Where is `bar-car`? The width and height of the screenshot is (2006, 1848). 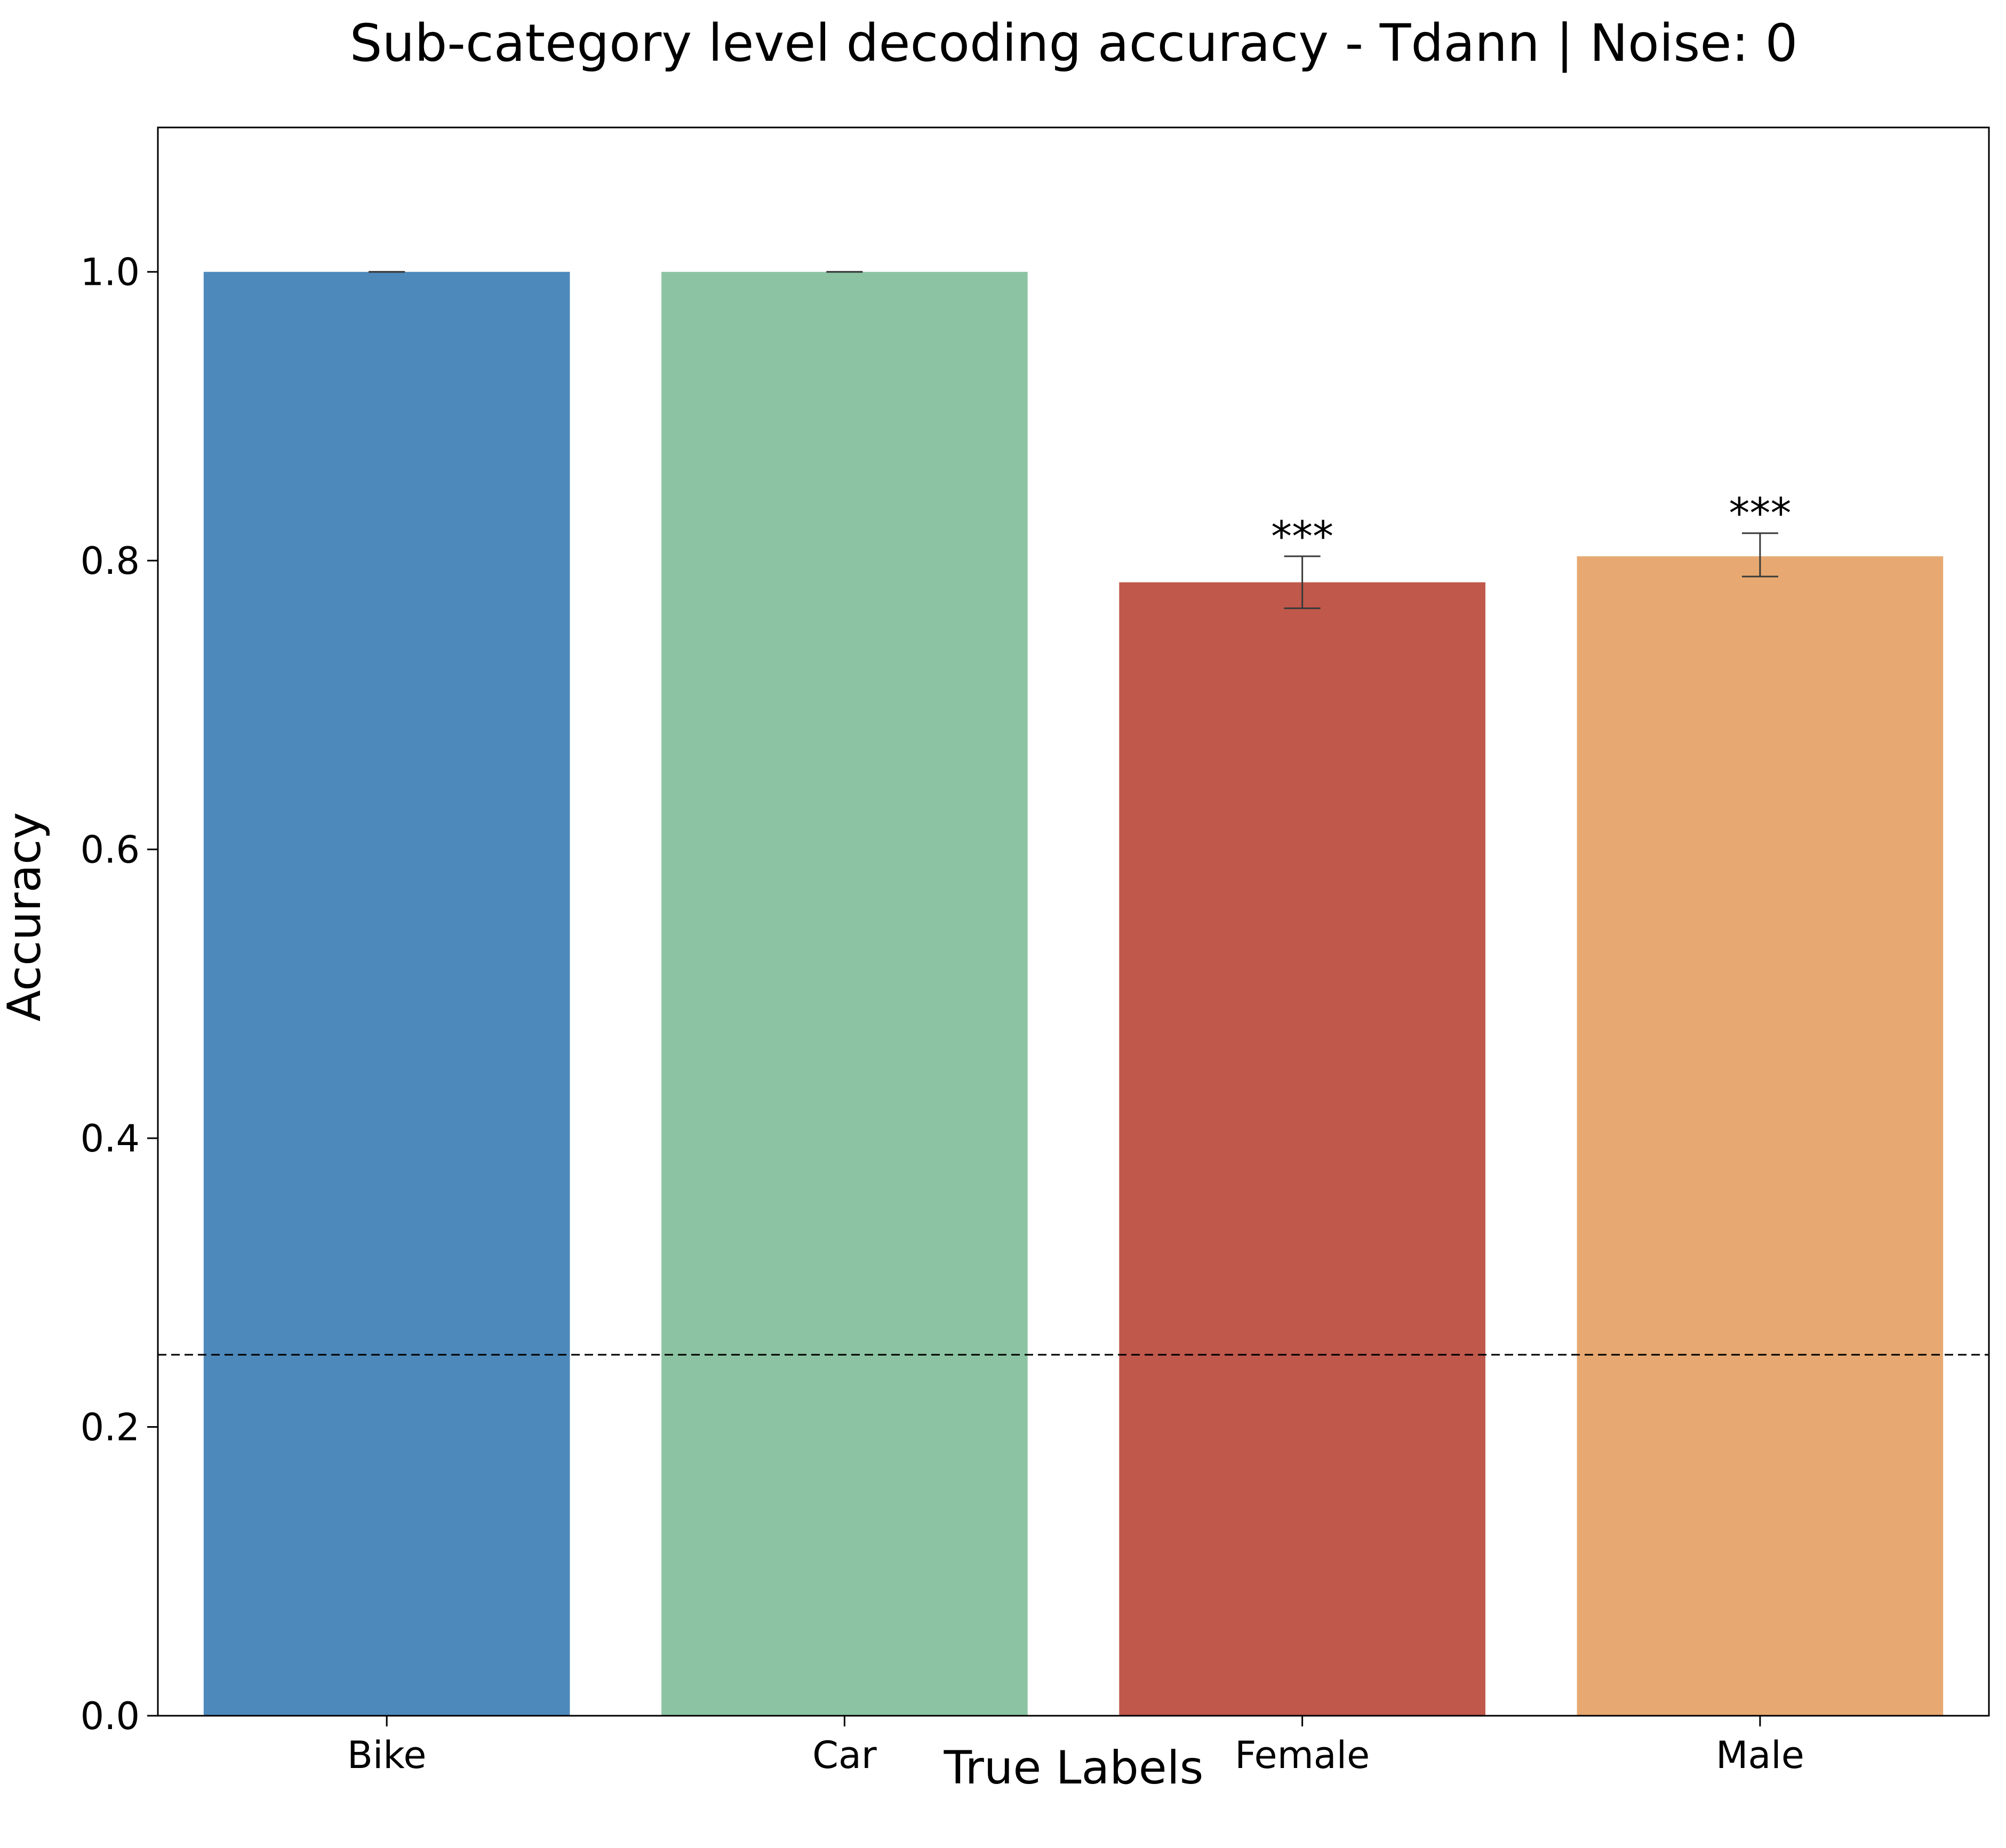
bar-car is located at coordinates (844, 993).